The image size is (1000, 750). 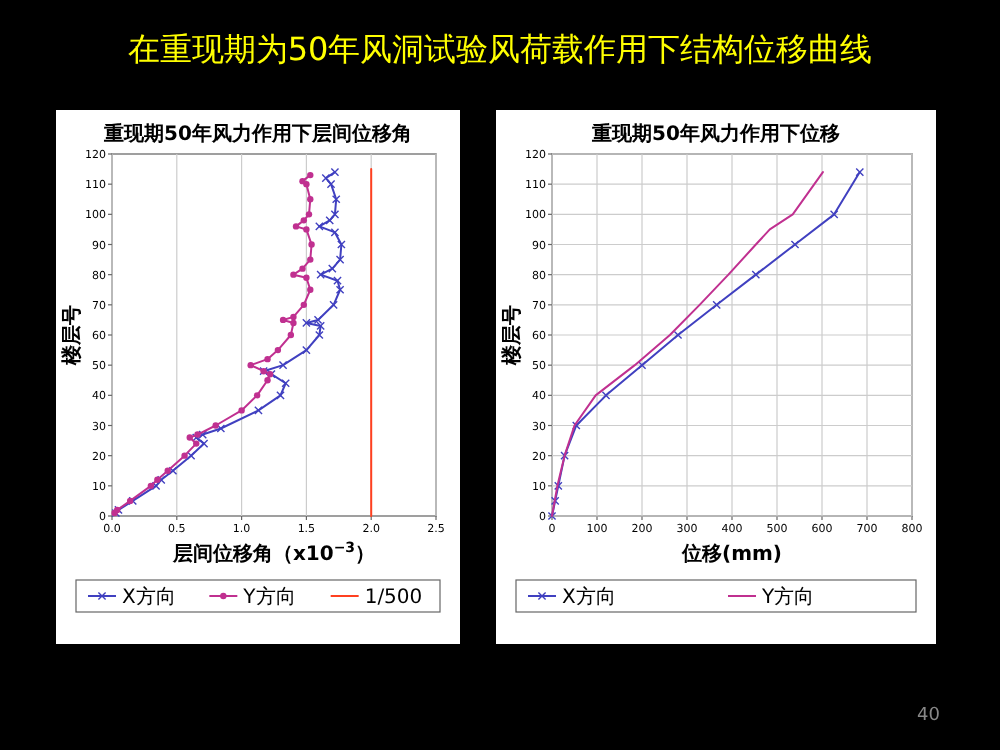 I want to click on chart-title: 重现期50年风力作用下层间位移角, so click(x=257, y=134).